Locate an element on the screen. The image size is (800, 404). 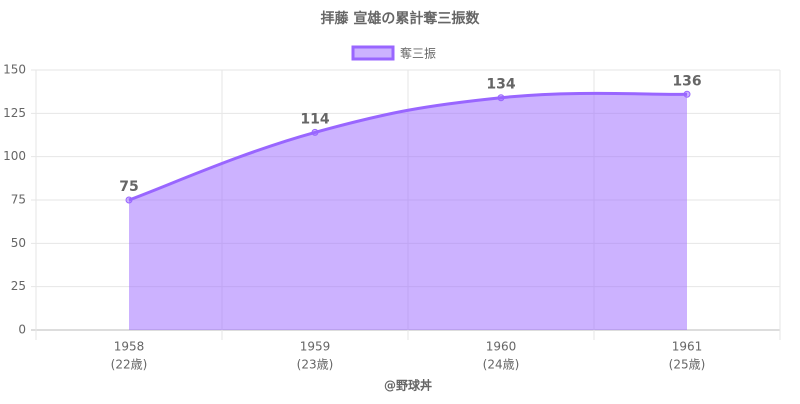
data-label: 136 is located at coordinates (686, 81).